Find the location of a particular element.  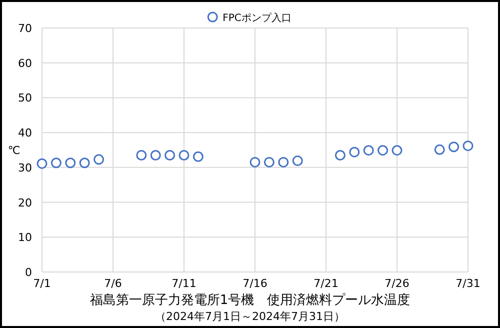

y-tick-label: 60 is located at coordinates (25, 63).